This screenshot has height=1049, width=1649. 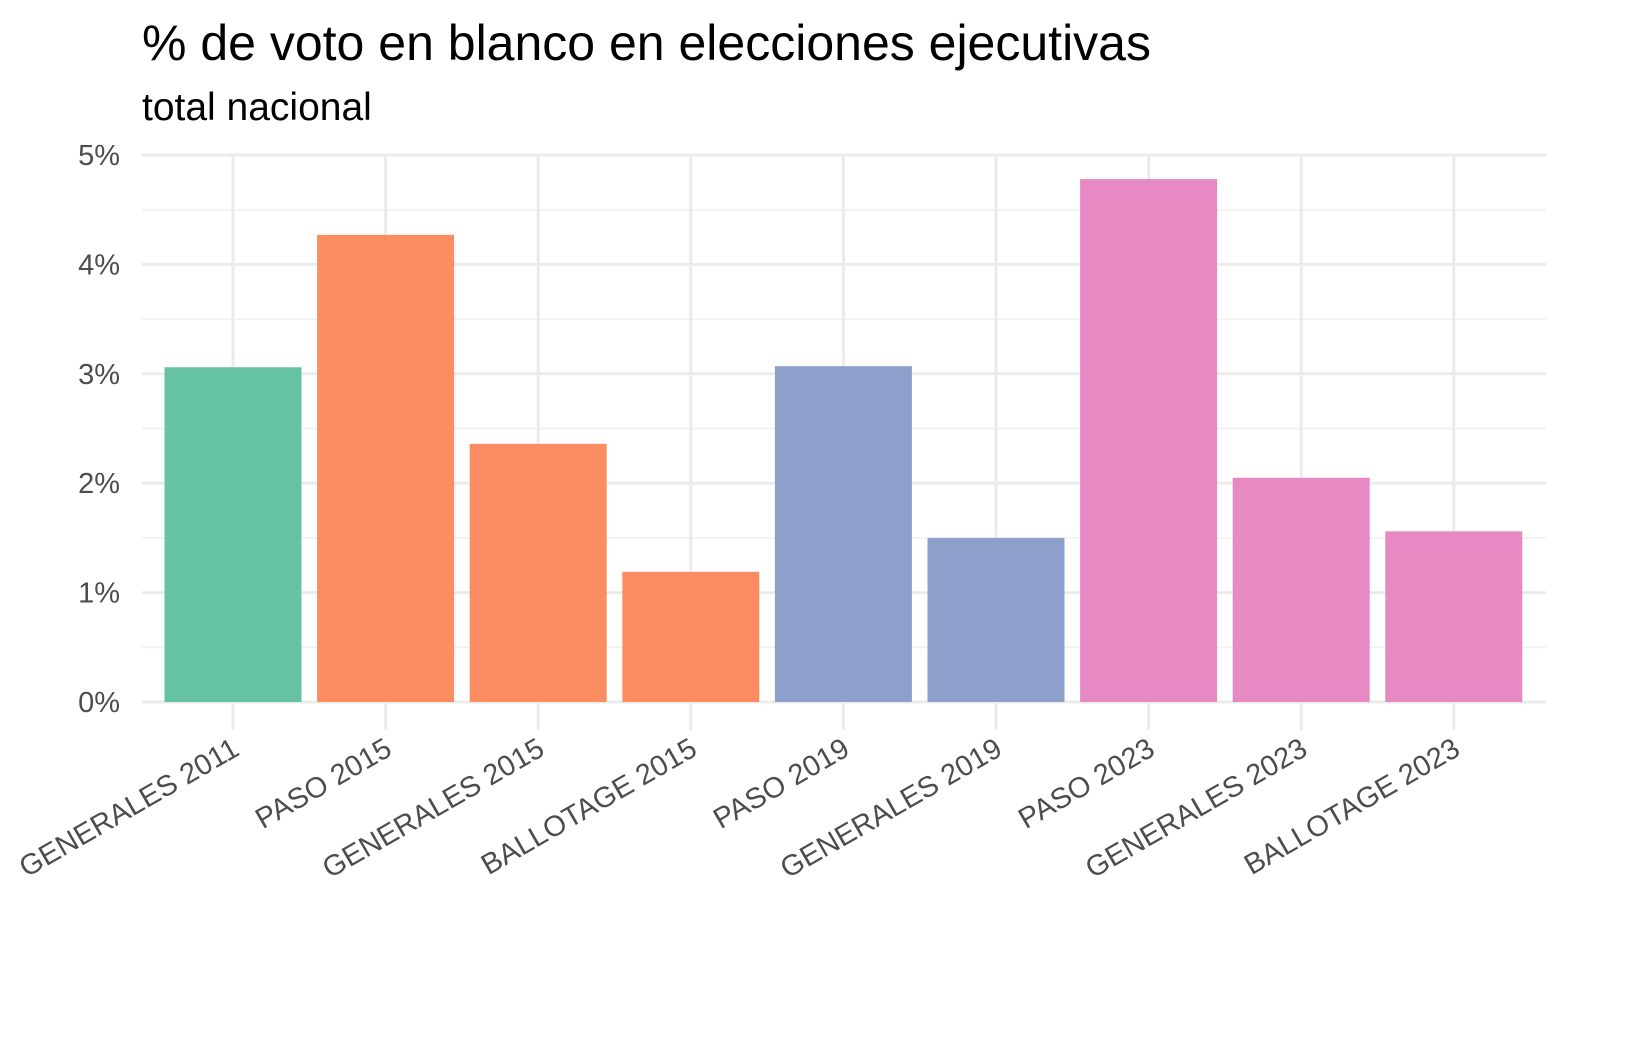 I want to click on y-tick-label: 4%, so click(x=99, y=265).